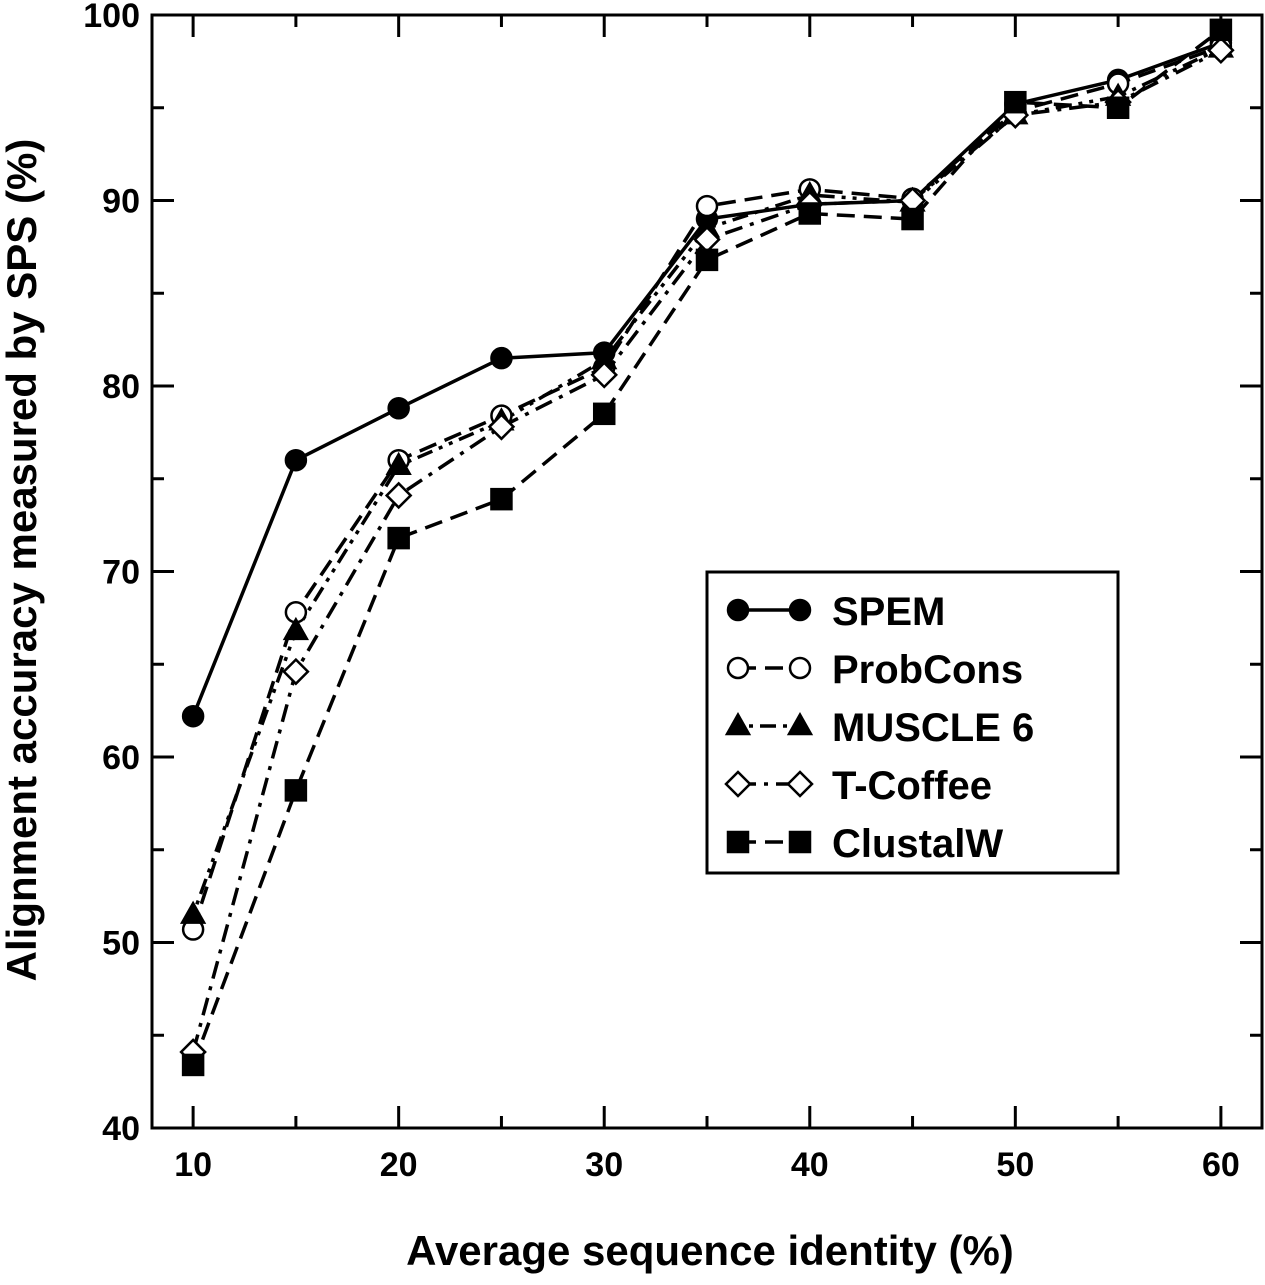 The width and height of the screenshot is (1265, 1285). I want to click on y-tick-label: 40, so click(121, 1129).